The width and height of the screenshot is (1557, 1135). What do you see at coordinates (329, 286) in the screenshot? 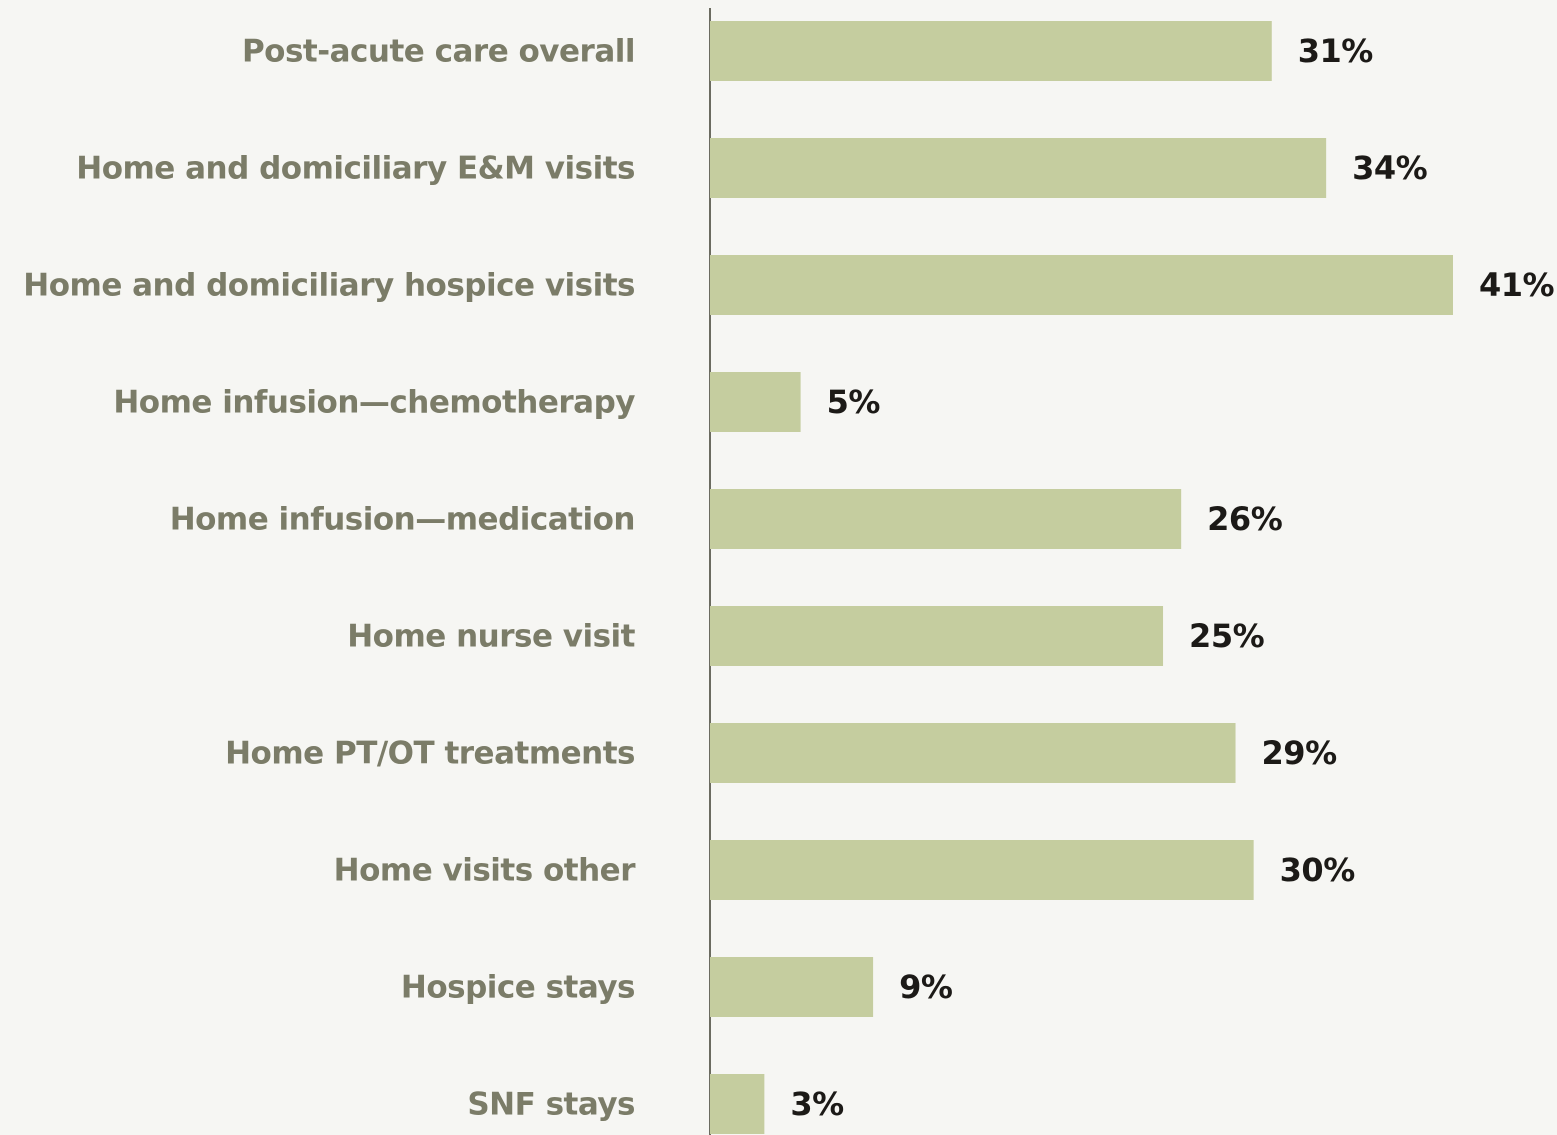
I see `category-label: Home and domiciliary hospice visits` at bounding box center [329, 286].